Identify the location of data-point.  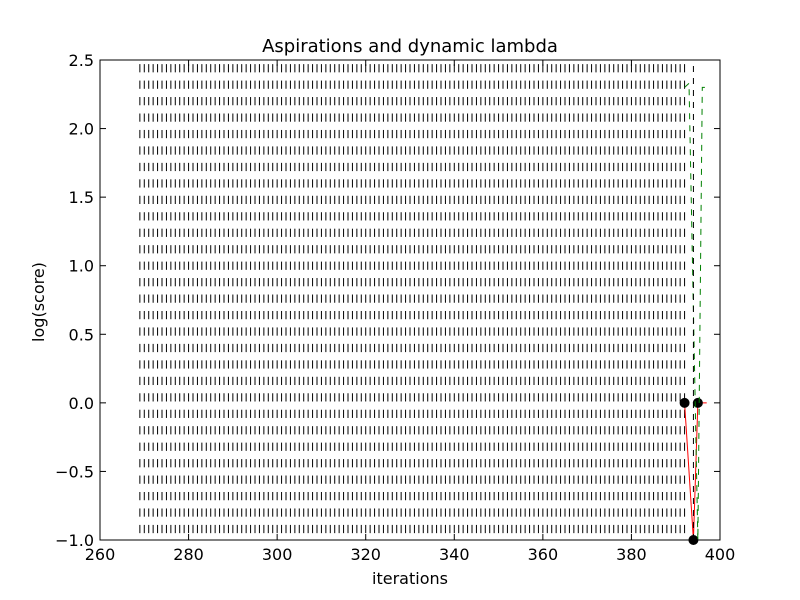
(684, 402).